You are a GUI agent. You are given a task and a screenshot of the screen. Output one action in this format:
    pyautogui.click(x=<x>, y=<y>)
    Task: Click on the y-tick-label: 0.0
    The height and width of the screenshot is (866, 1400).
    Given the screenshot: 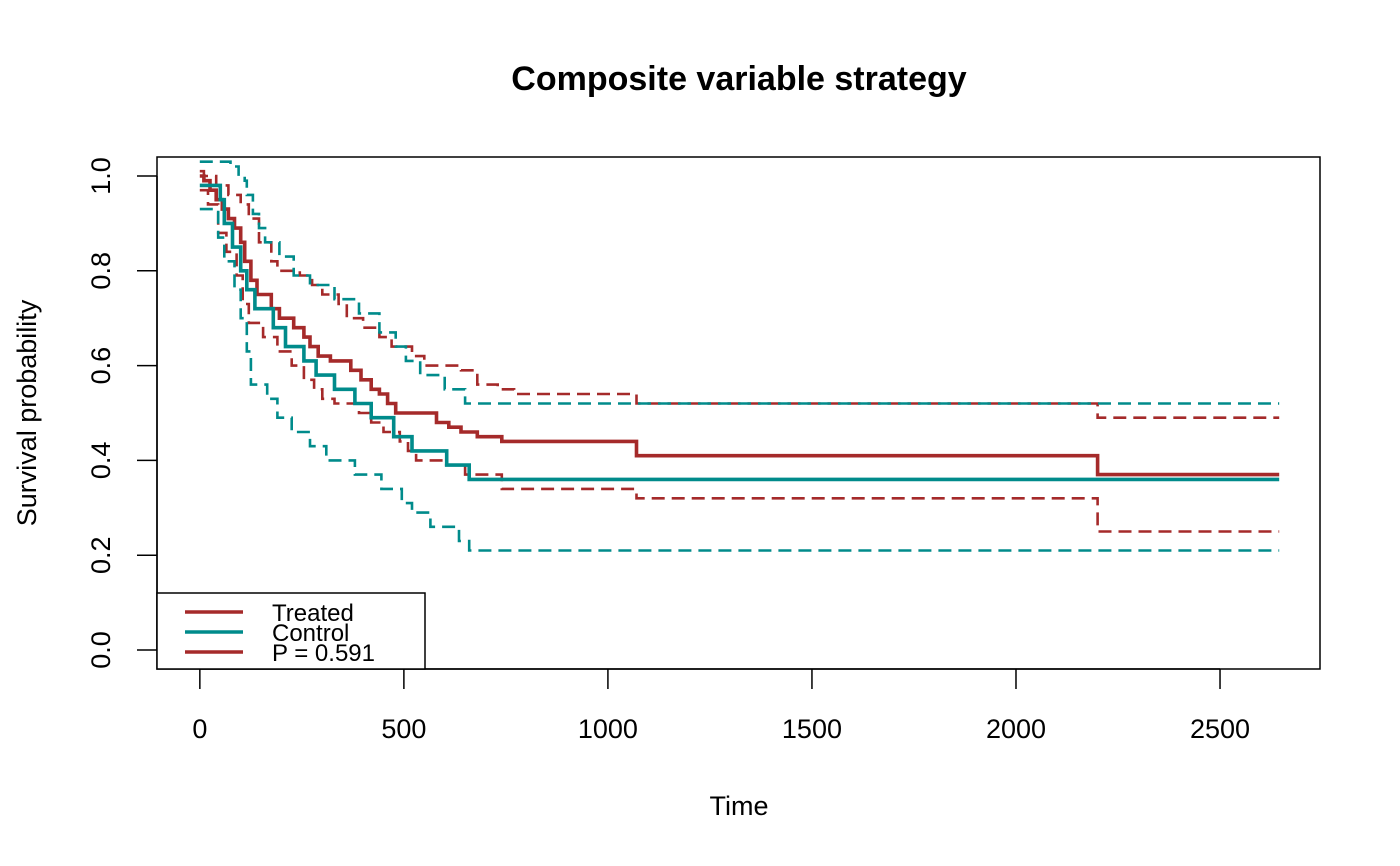 What is the action you would take?
    pyautogui.click(x=101, y=650)
    